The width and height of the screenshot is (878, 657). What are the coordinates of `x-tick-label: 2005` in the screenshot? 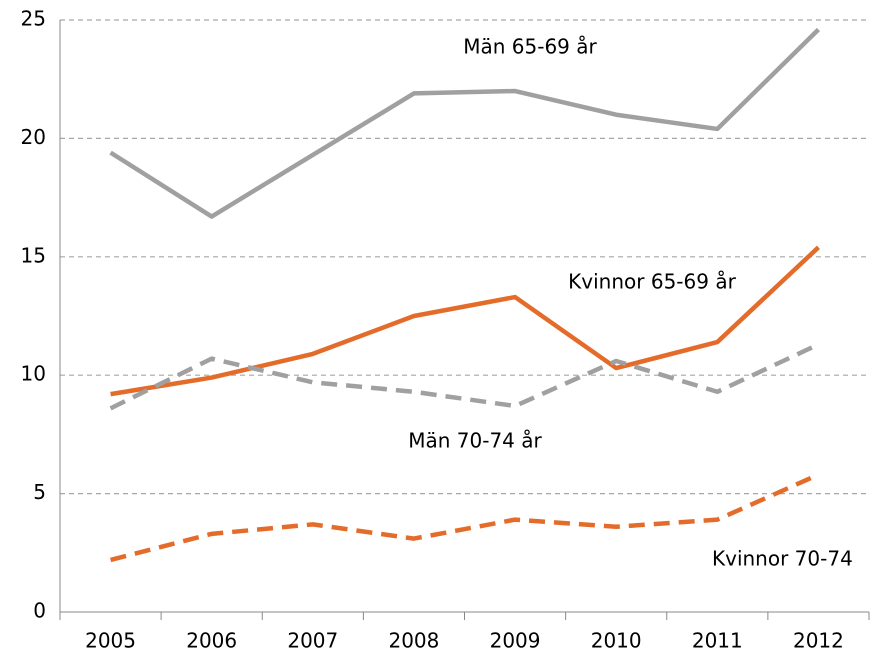 It's located at (110, 641).